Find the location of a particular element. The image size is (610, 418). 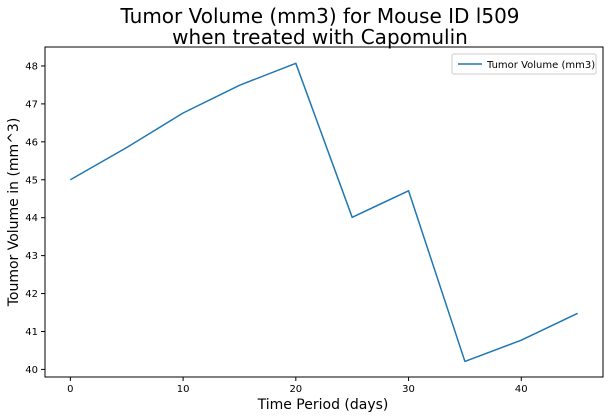

legend: Tumor Volume (mm3) is located at coordinates (524, 64).